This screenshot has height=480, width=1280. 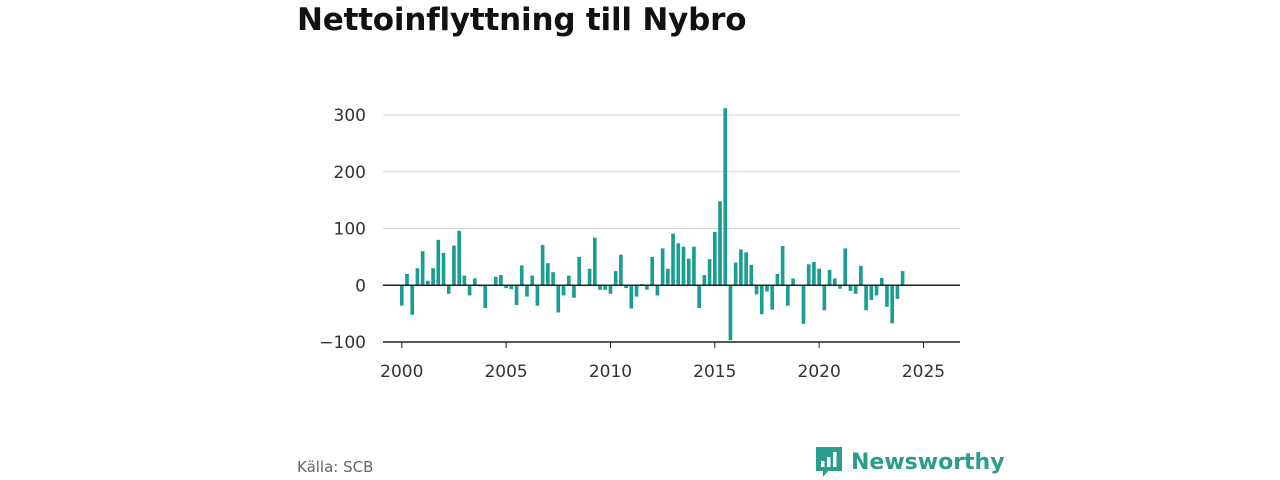 I want to click on axes, so click(x=671, y=316).